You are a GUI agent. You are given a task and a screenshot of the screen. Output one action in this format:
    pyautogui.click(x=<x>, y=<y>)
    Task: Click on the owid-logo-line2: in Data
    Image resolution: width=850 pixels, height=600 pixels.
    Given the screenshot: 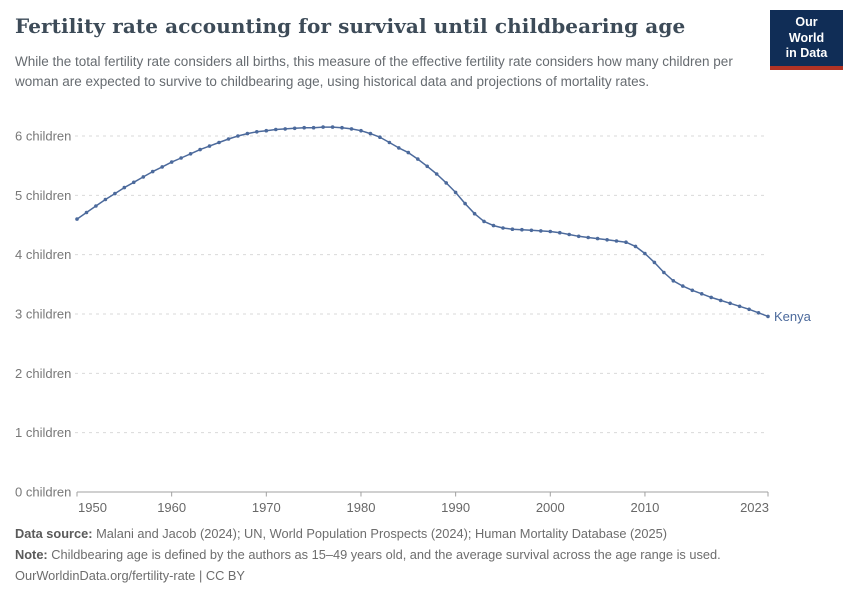 What is the action you would take?
    pyautogui.click(x=806, y=53)
    